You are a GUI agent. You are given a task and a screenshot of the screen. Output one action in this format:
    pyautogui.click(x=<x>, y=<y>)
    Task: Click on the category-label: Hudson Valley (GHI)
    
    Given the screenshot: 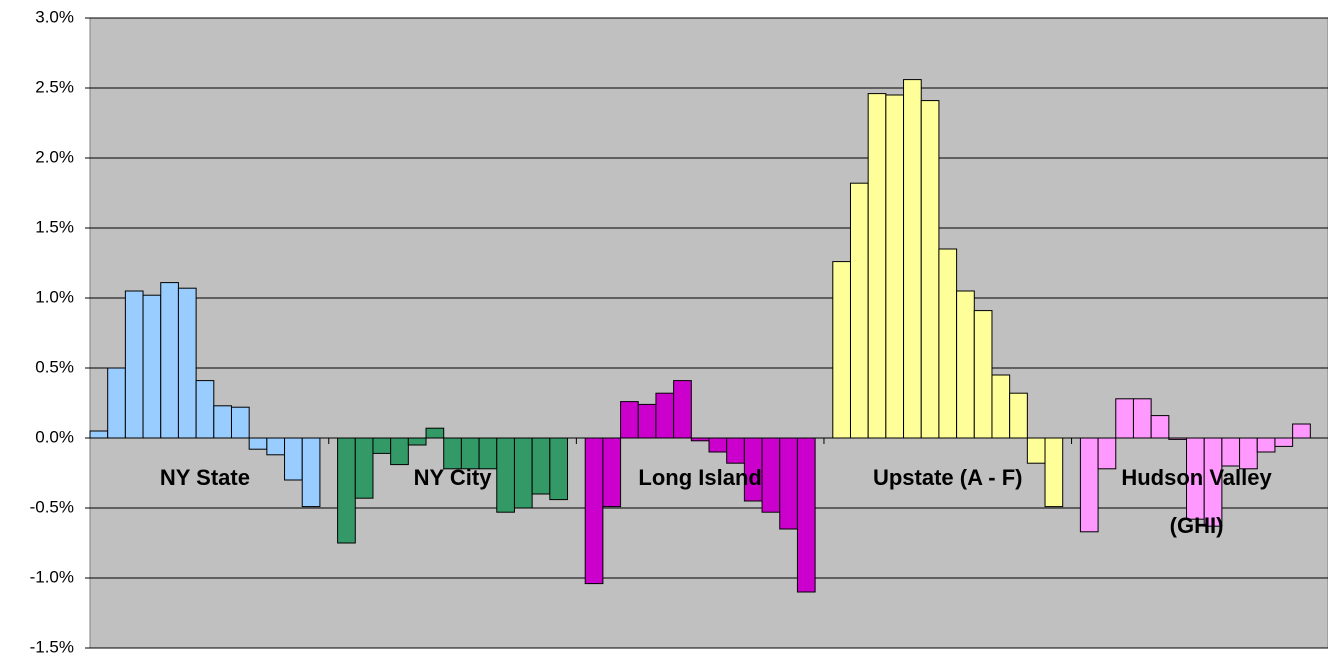 What is the action you would take?
    pyautogui.click(x=1196, y=501)
    